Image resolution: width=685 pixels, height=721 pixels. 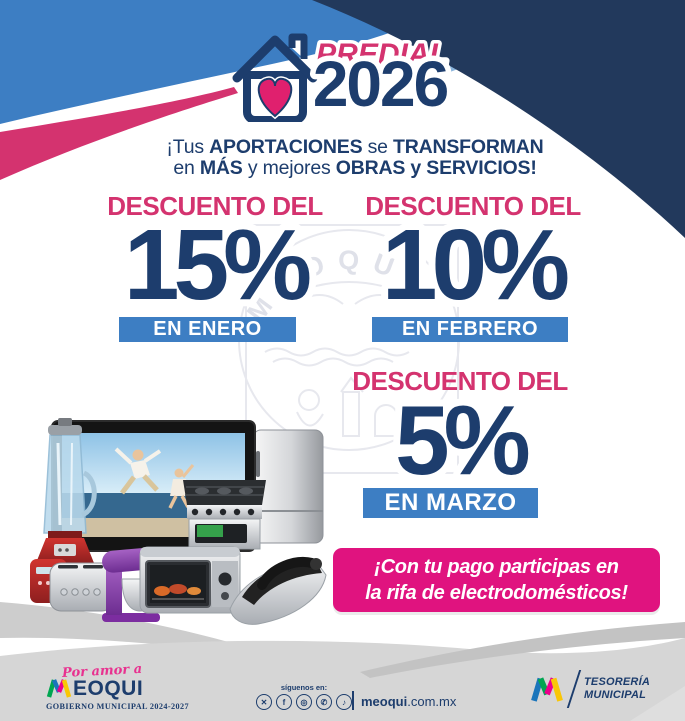 What do you see at coordinates (284, 702) in the screenshot?
I see `facebook-icon: f` at bounding box center [284, 702].